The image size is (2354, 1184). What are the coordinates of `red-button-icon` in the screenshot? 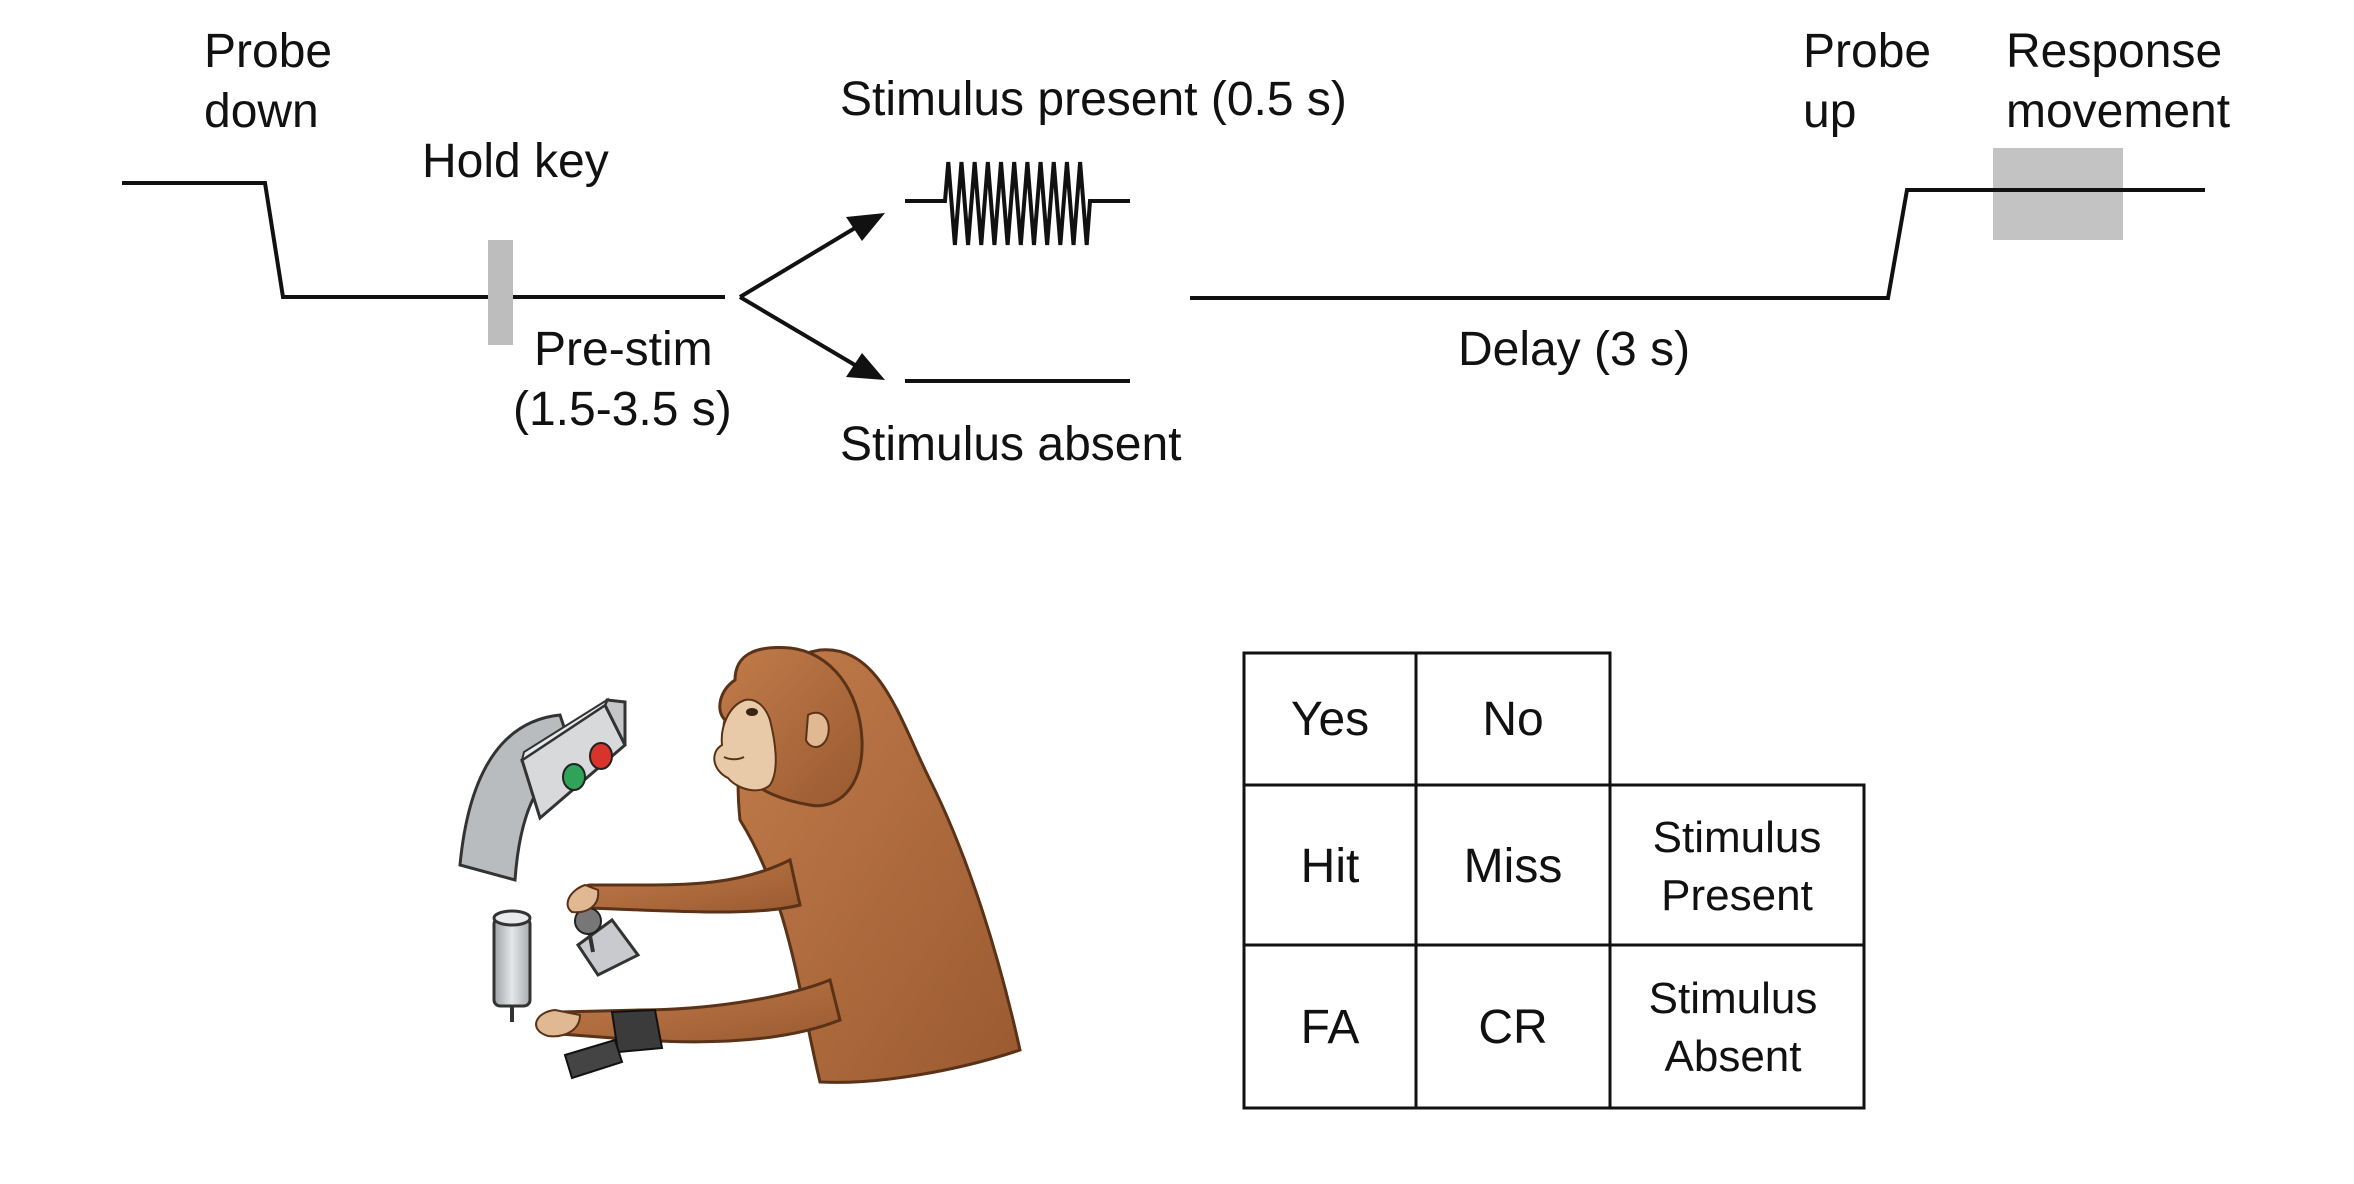 It's located at (601, 756).